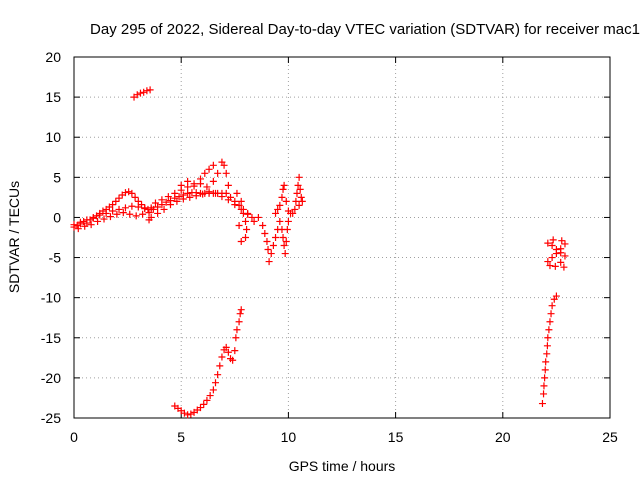  What do you see at coordinates (503, 437) in the screenshot?
I see `x-tick-label: 20` at bounding box center [503, 437].